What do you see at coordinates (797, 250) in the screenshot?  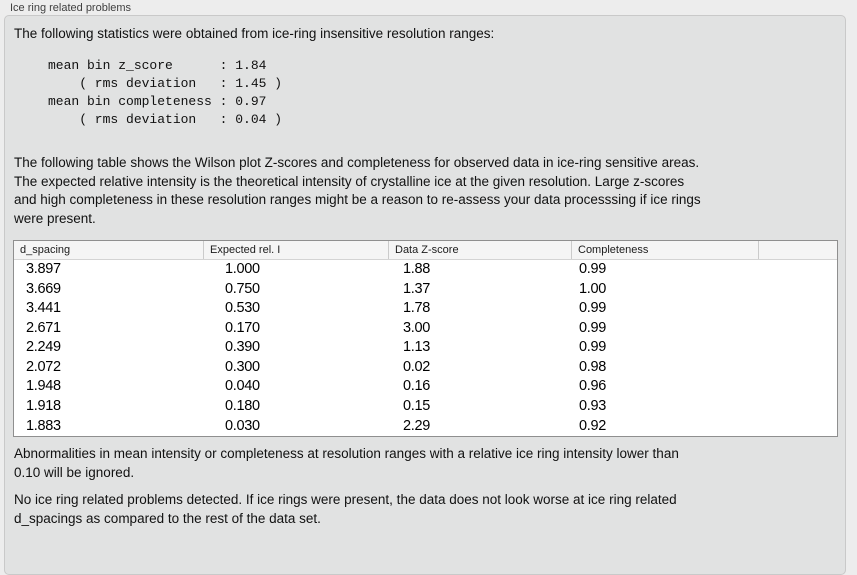 I see `column-header-empty` at bounding box center [797, 250].